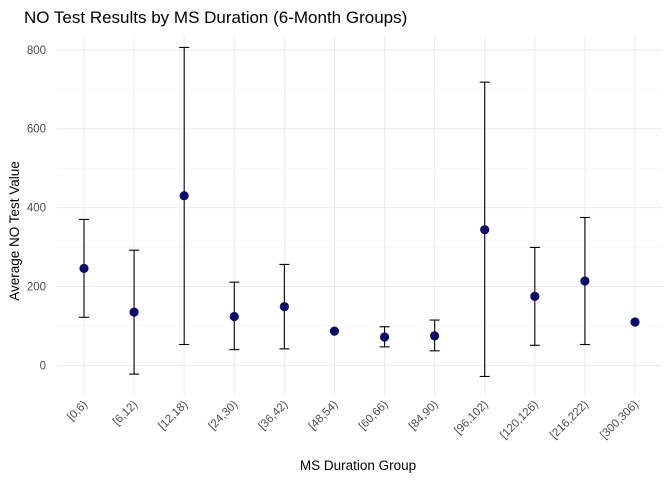  I want to click on x-tick-label: [12,18), so click(173, 416).